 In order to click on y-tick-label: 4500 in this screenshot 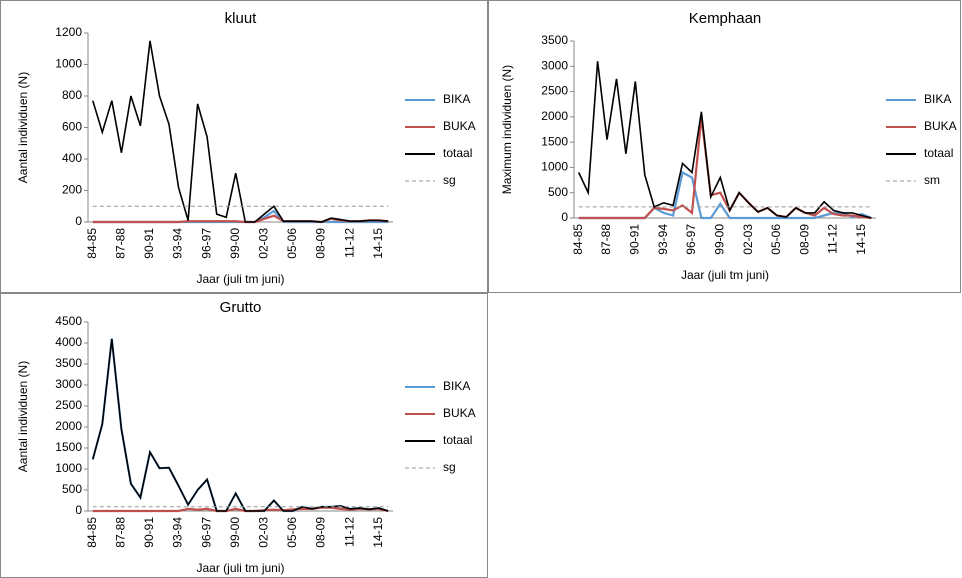, I will do `click(68, 321)`.